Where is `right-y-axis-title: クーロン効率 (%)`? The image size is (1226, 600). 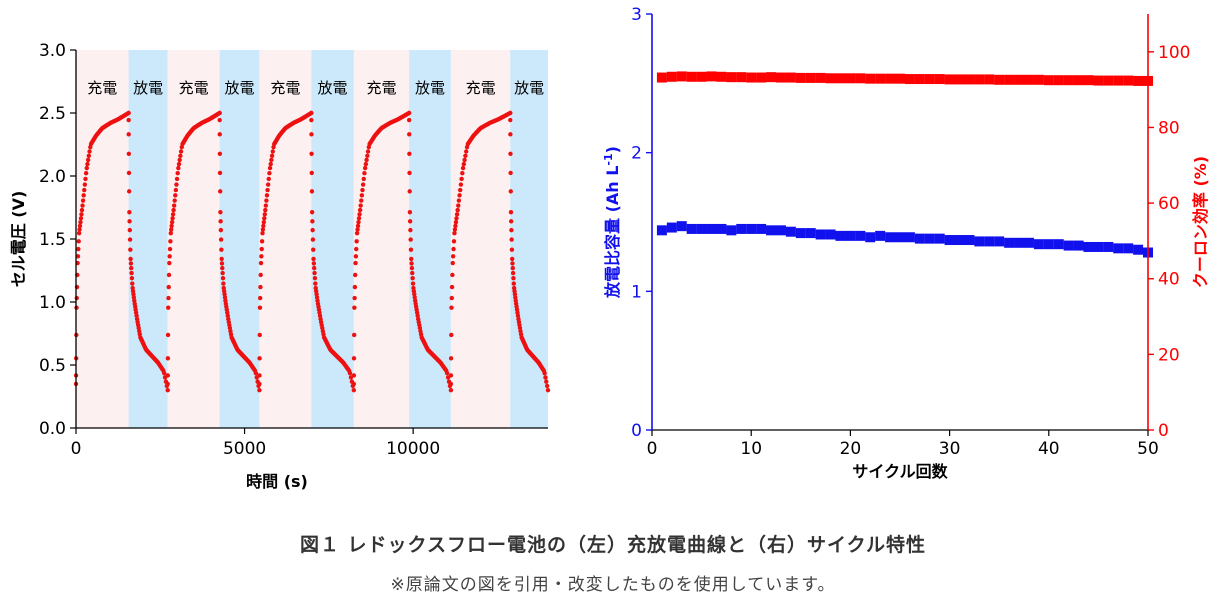
right-y-axis-title: クーロン効率 (%) is located at coordinates (1200, 222).